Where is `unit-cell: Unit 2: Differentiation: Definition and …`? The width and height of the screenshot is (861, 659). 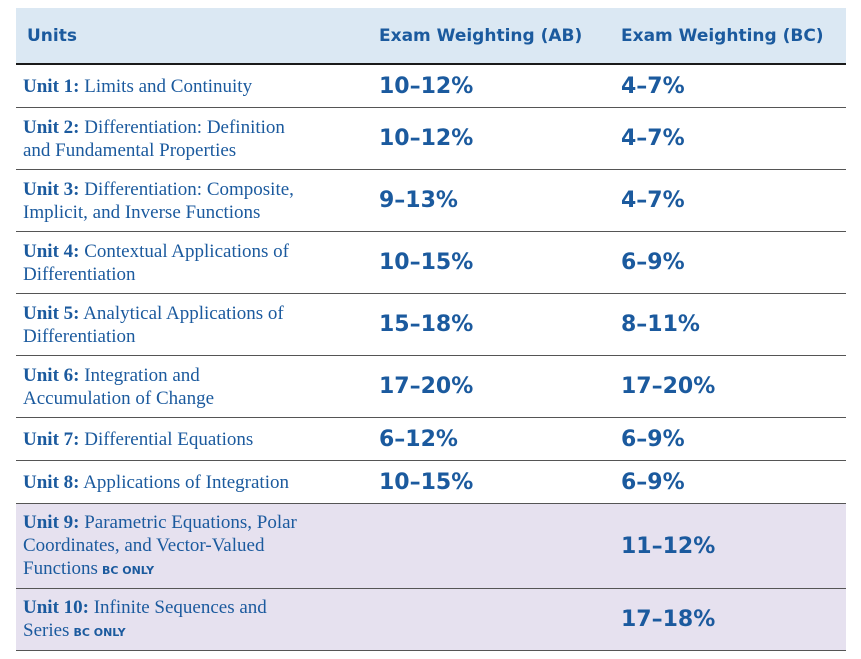
unit-cell: Unit 2: Differentiation: Definition and … is located at coordinates (197, 139).